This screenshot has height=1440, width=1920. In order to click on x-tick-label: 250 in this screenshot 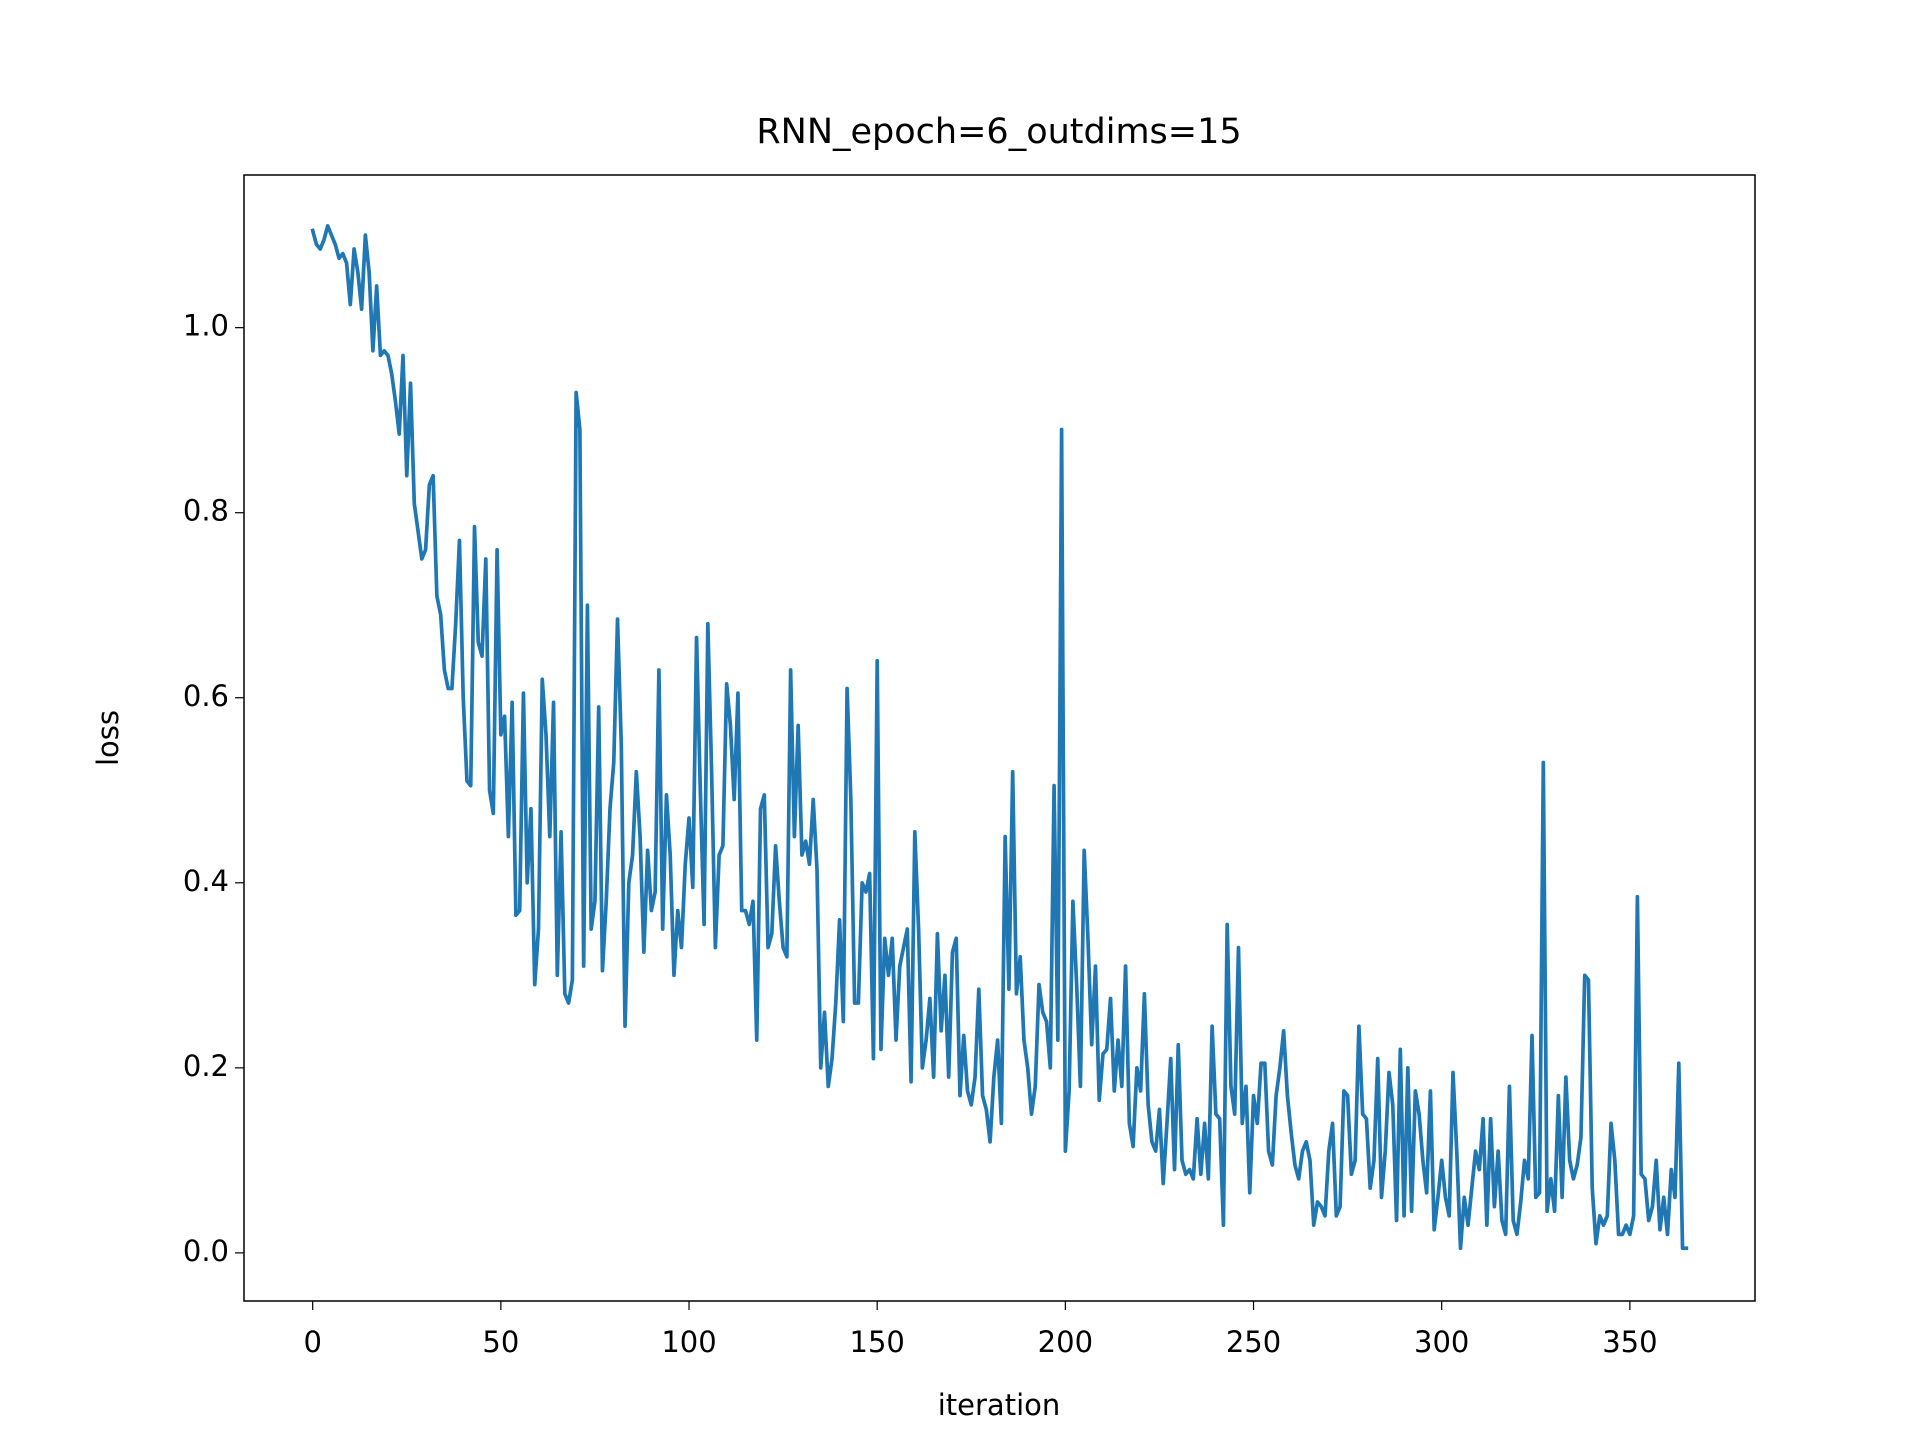, I will do `click(1253, 1342)`.